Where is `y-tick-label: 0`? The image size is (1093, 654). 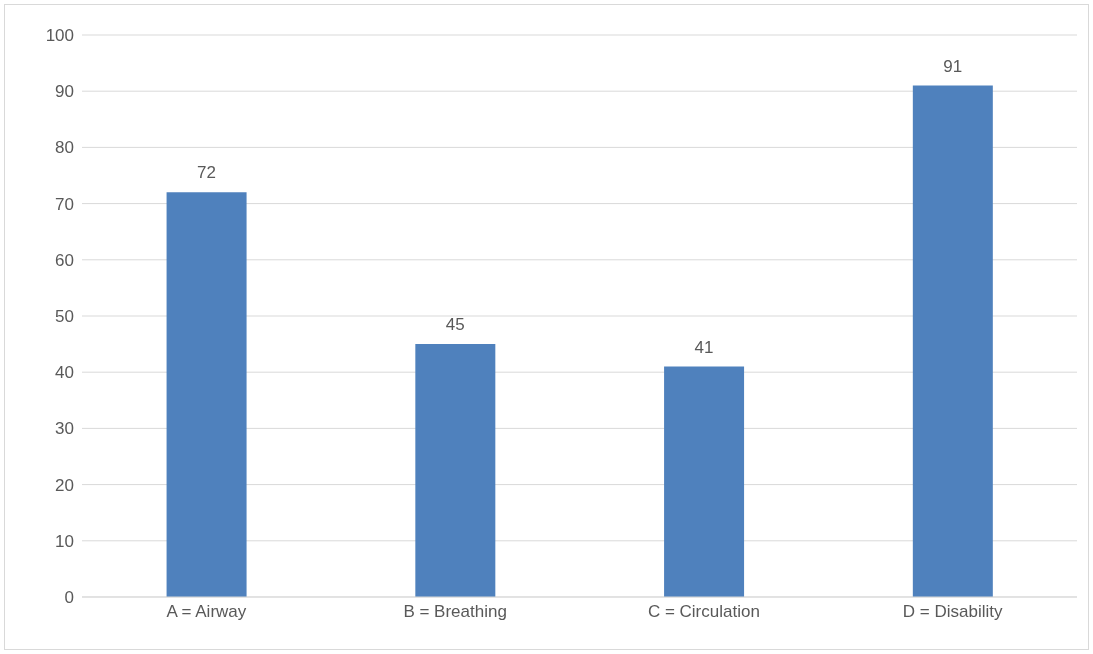 y-tick-label: 0 is located at coordinates (69, 598).